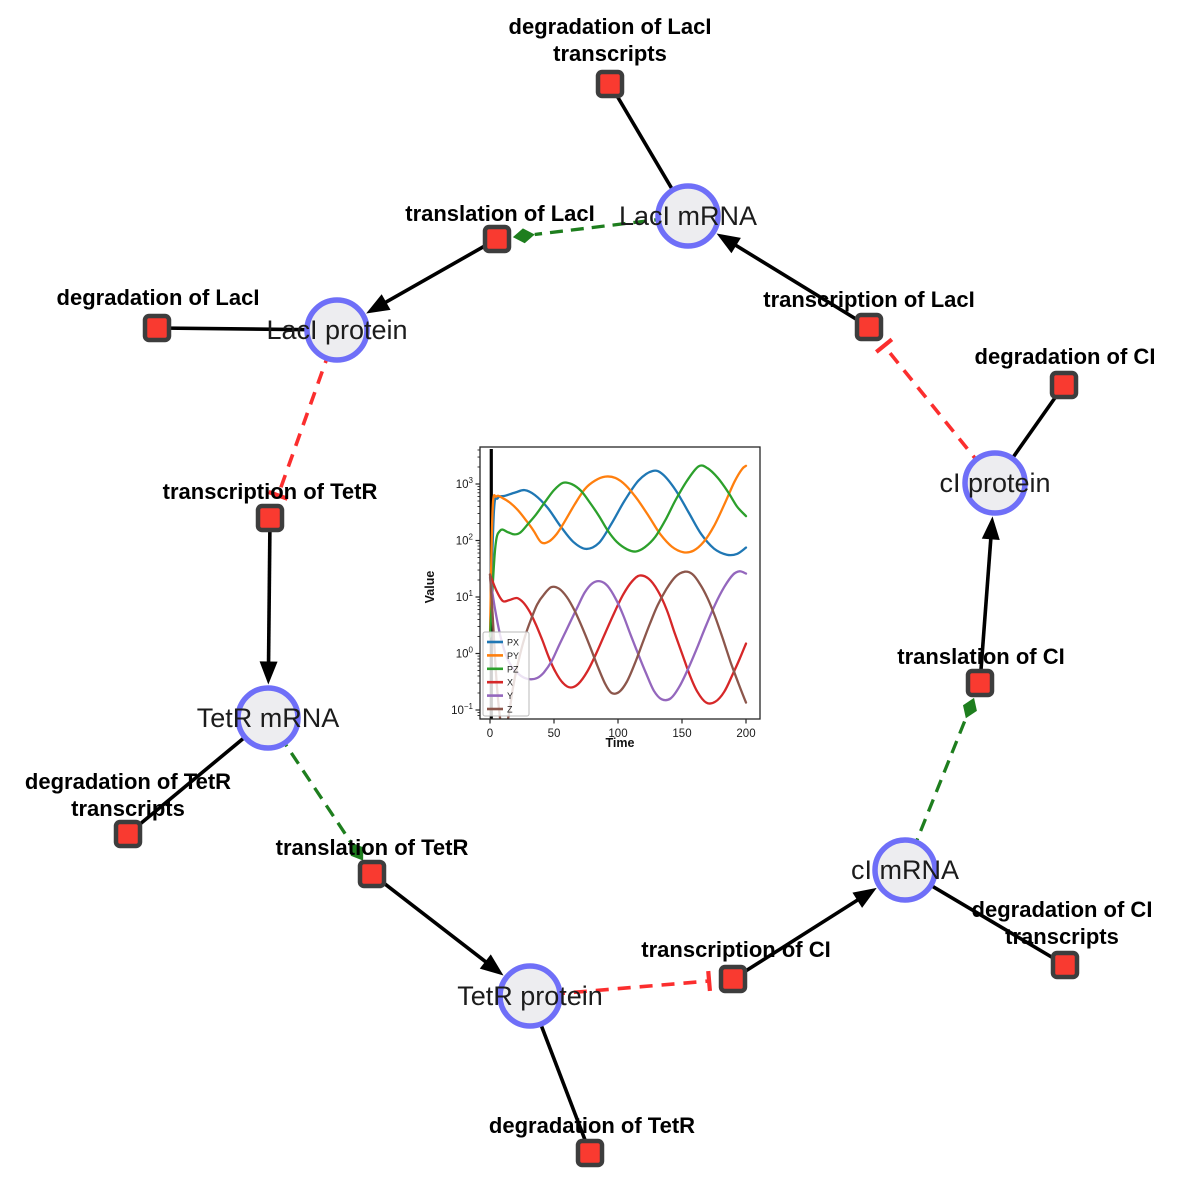 The width and height of the screenshot is (1189, 1200). I want to click on reaction-label-degradation_laci_transcripts-line2: transcripts, so click(610, 53).